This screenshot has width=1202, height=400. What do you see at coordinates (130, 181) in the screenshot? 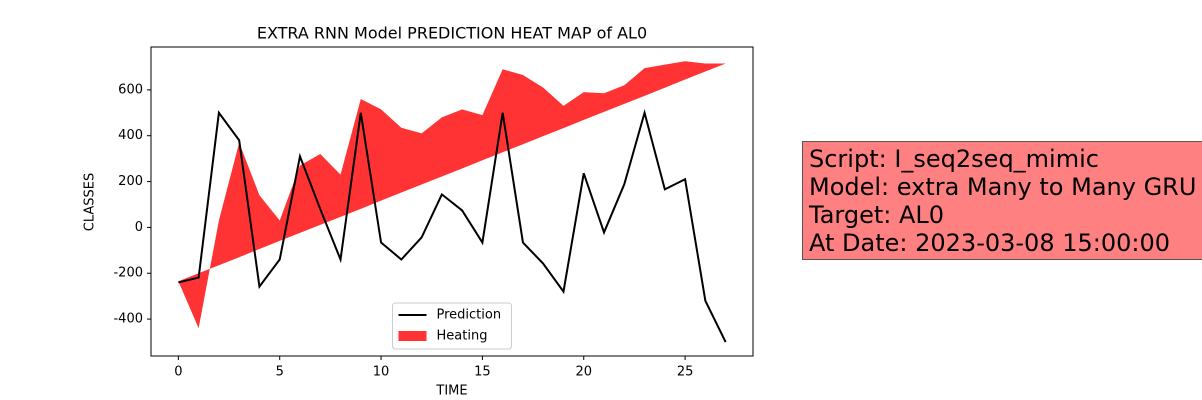
I see `y-tick-label: 200` at bounding box center [130, 181].